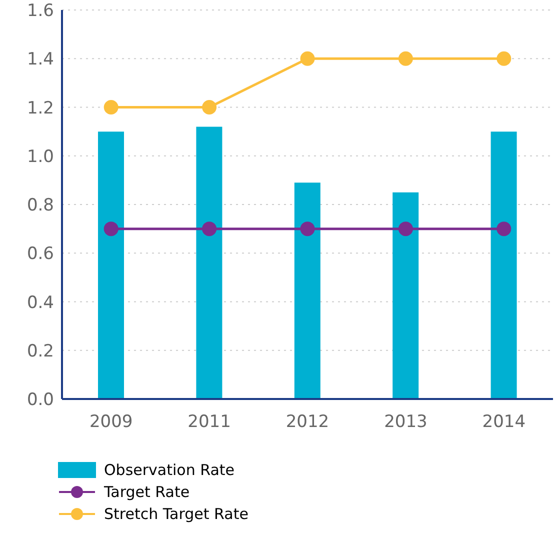 Image resolution: width=559 pixels, height=535 pixels. Describe the element at coordinates (40, 254) in the screenshot. I see `y-tick-label: 0.6` at that location.